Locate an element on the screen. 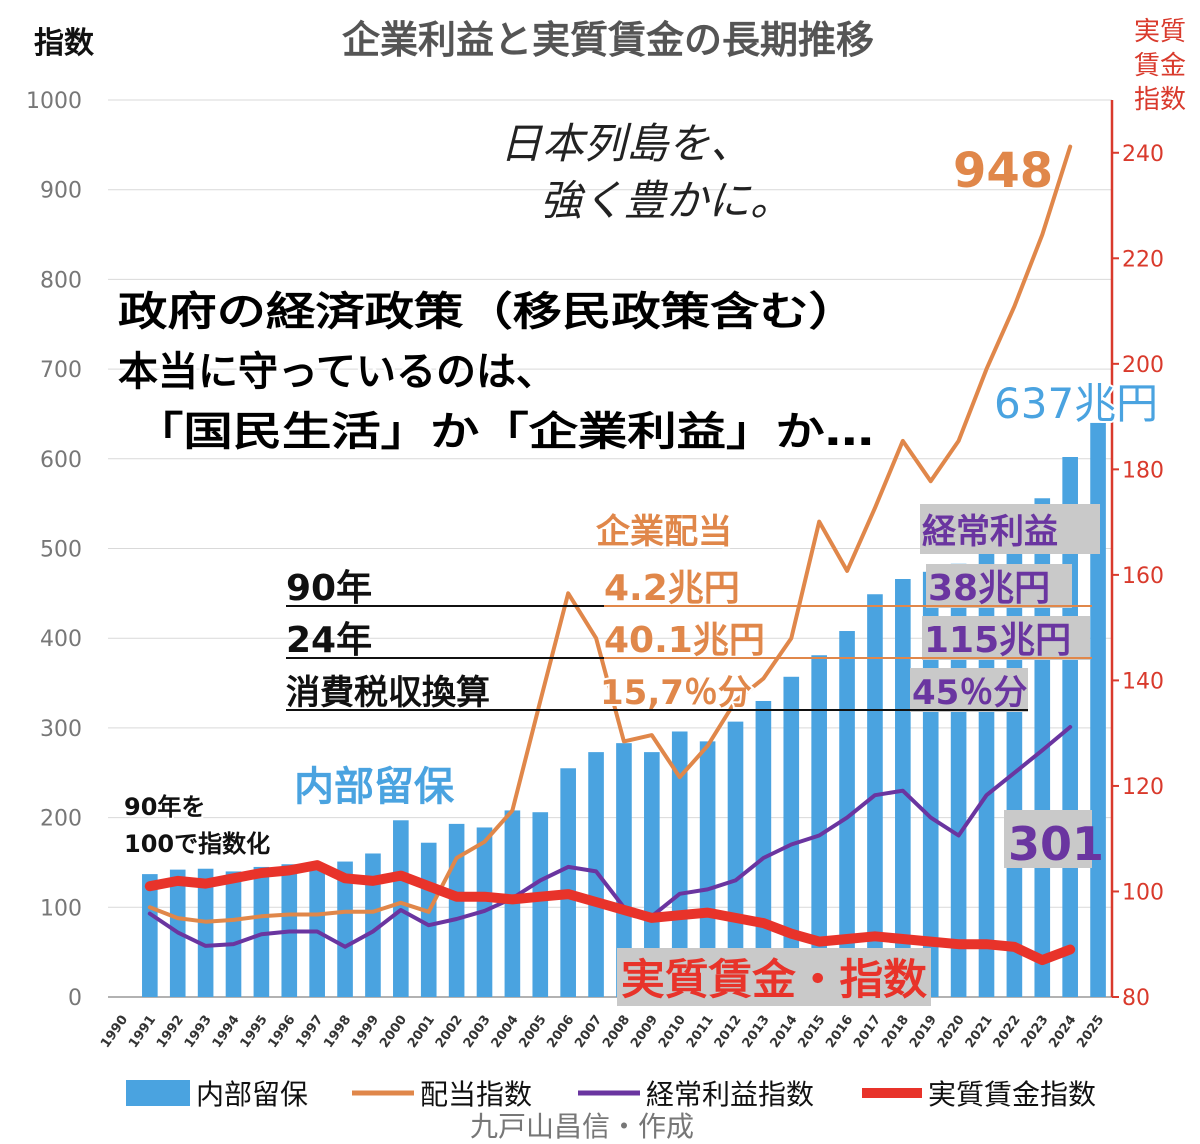 The image size is (1200, 1144). wage-label-box is located at coordinates (774, 977).